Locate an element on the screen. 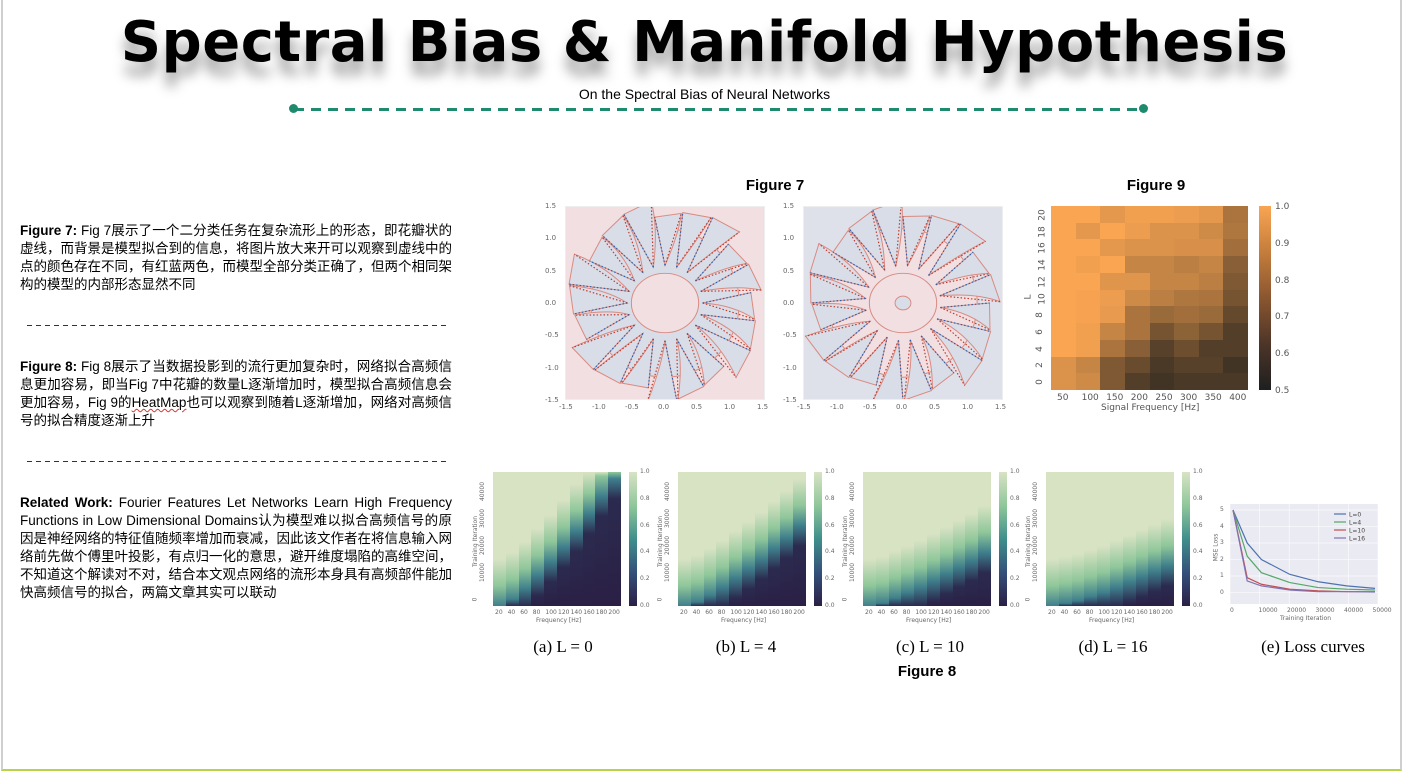 The width and height of the screenshot is (1403, 773). axis-tick-label: 10 is located at coordinates (1042, 298).